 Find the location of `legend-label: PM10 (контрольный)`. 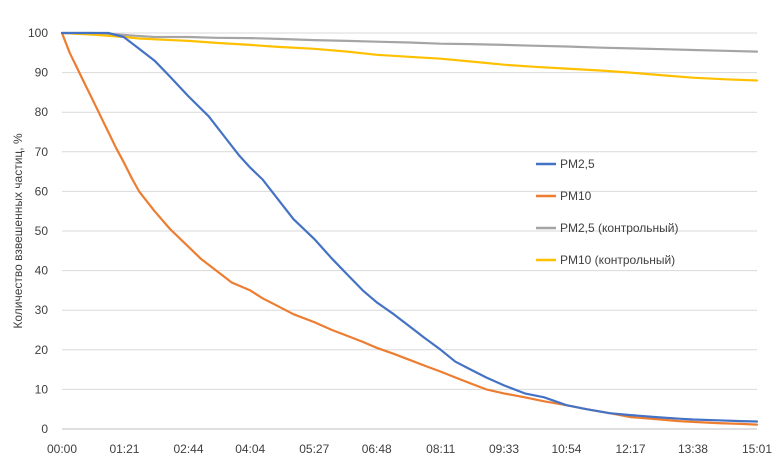

legend-label: PM10 (контрольный) is located at coordinates (617, 260).